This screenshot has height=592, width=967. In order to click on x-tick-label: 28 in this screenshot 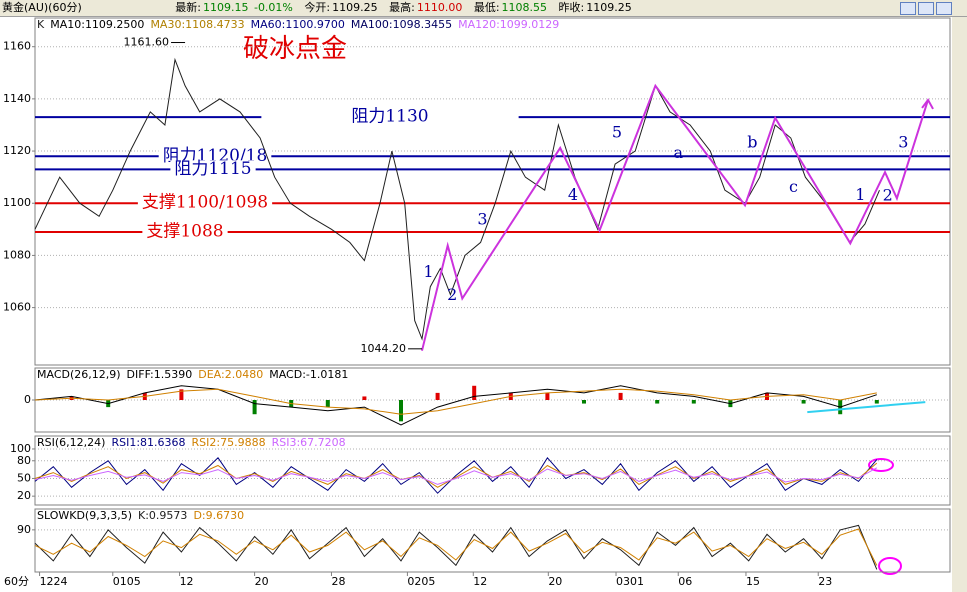, I will do `click(338, 581)`.